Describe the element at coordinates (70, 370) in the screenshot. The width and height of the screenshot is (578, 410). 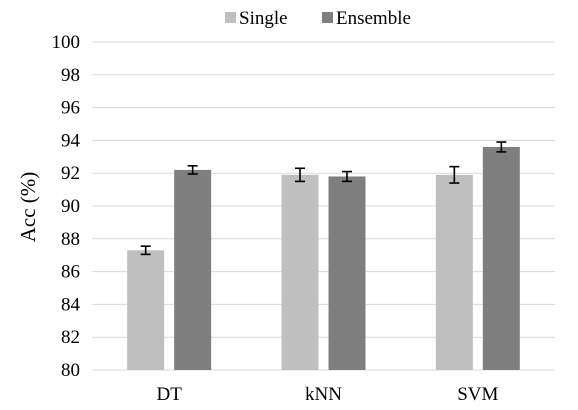
I see `y-tick-label: 80` at that location.